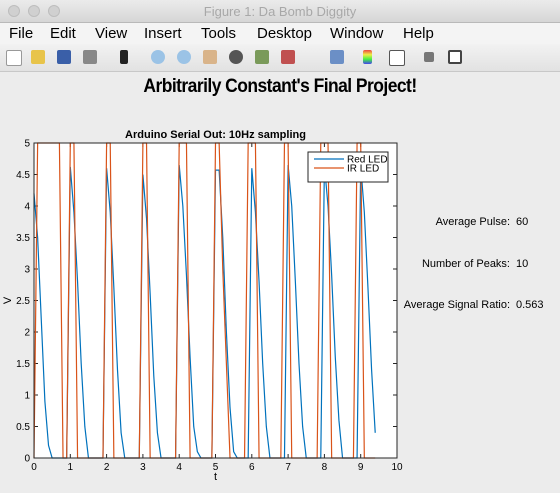 This screenshot has height=493, width=560. I want to click on x-tick-label: 7, so click(288, 467).